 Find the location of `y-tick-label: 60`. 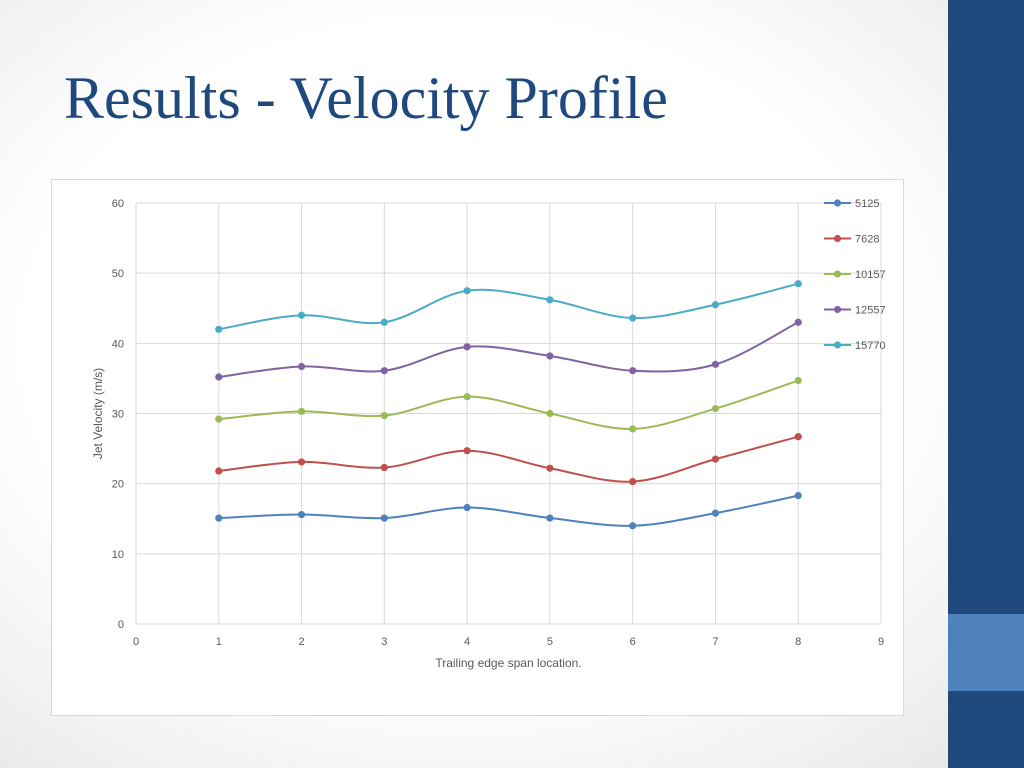

y-tick-label: 60 is located at coordinates (118, 204).